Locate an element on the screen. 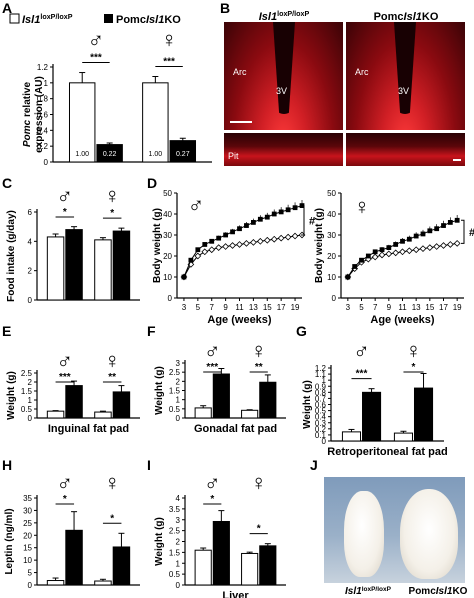 This screenshot has height=598, width=474. sex-symbol-female-F: ♀ is located at coordinates (258, 350).